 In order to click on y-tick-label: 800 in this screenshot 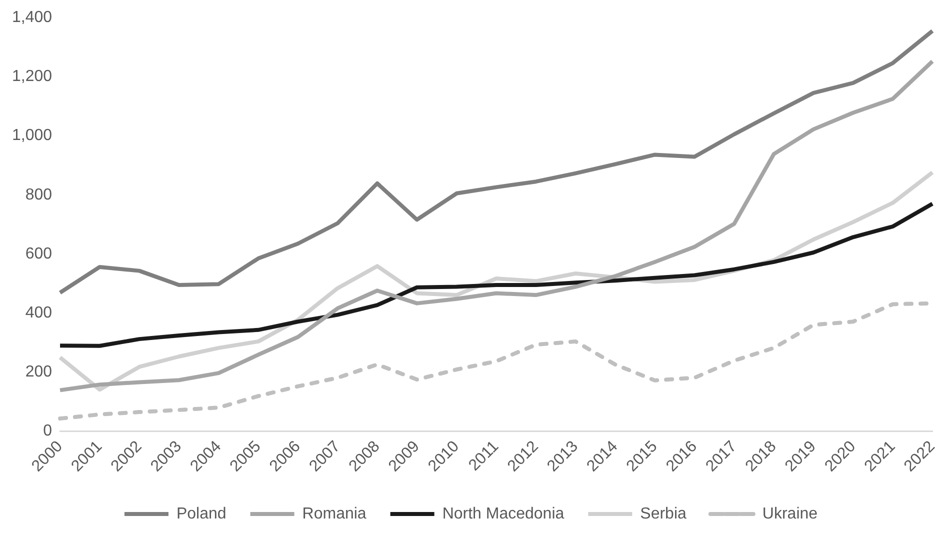, I will do `click(38, 195)`.